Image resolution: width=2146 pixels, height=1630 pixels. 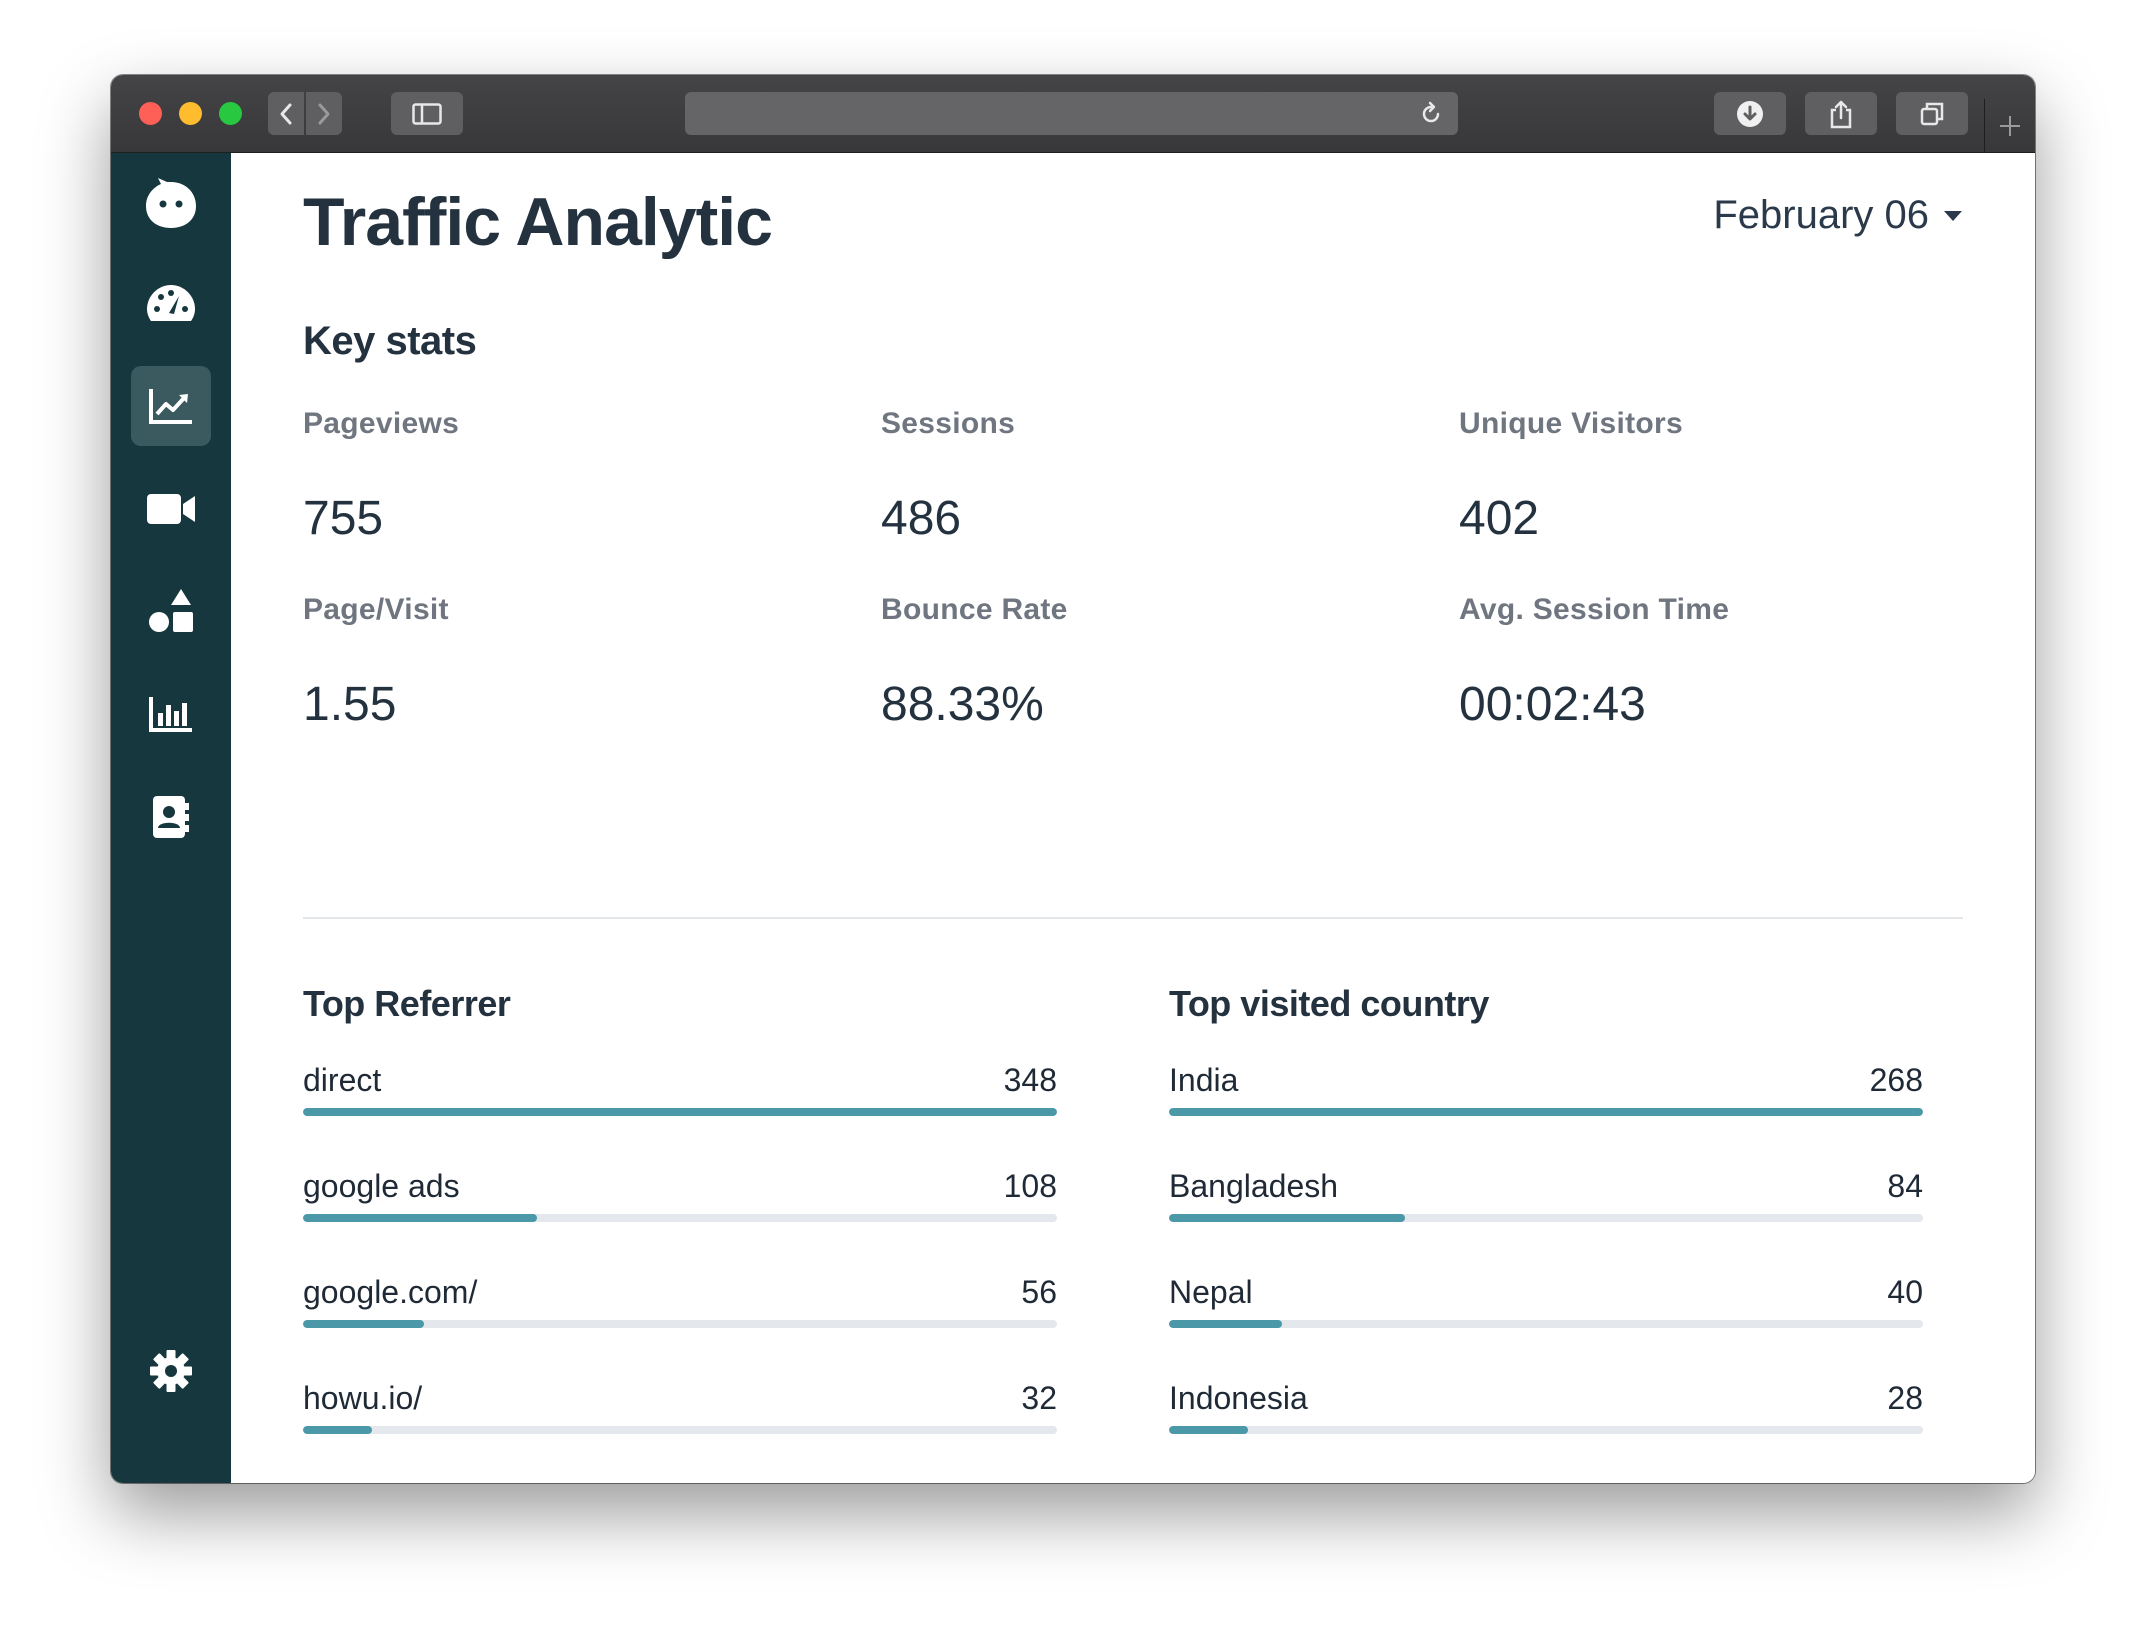 I want to click on bar-chart-icon, so click(x=170, y=714).